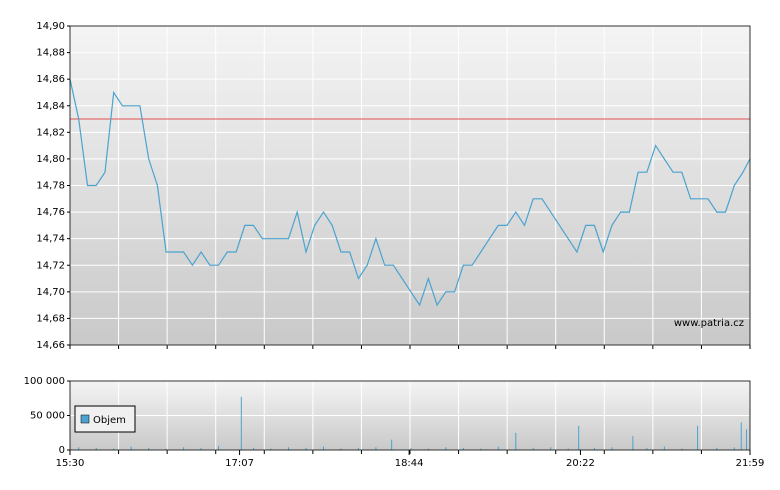 This screenshot has width=780, height=490. Describe the element at coordinates (50, 345) in the screenshot. I see `y-tick-label: 14,66` at that location.